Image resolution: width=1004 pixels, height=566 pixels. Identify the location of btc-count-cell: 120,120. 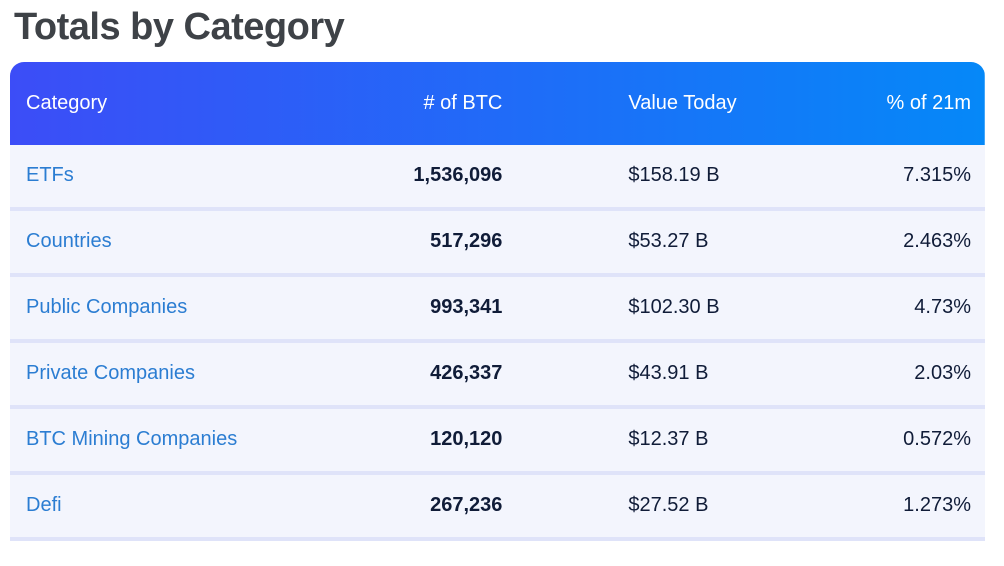
(441, 440).